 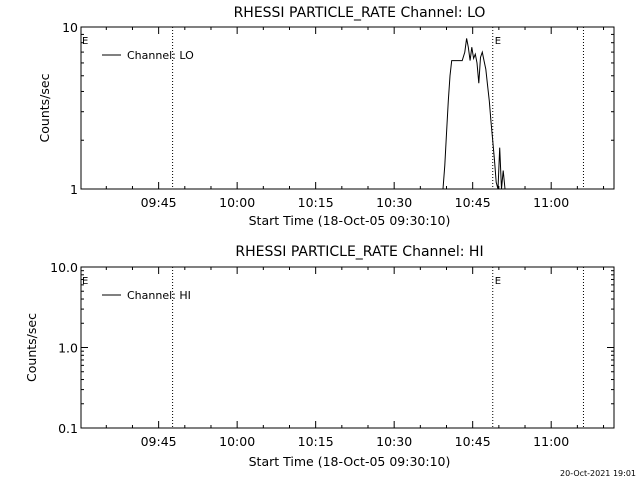 What do you see at coordinates (160, 55) in the screenshot?
I see `legend-entry: Channel: LO` at bounding box center [160, 55].